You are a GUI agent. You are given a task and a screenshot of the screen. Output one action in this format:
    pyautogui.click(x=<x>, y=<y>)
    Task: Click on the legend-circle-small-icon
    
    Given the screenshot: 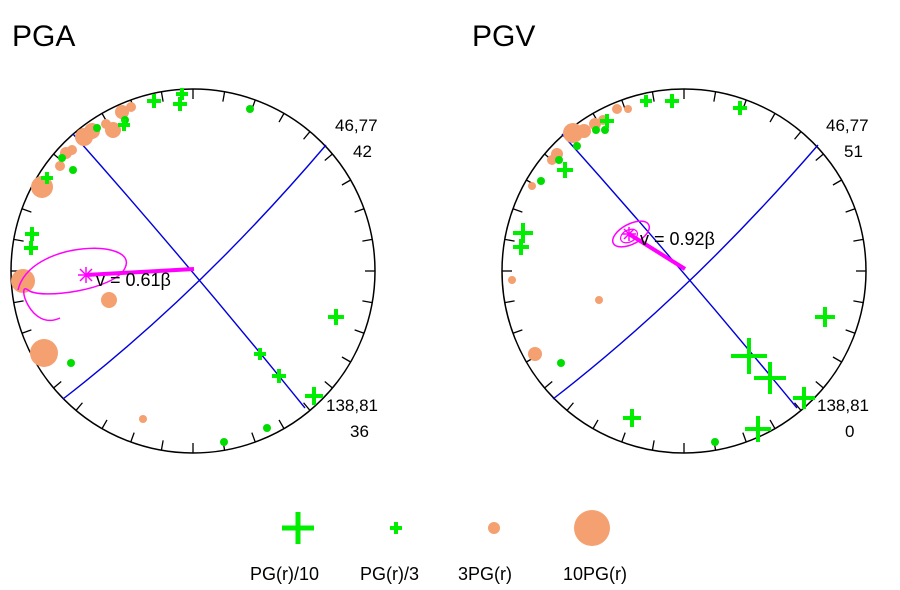 What is the action you would take?
    pyautogui.click(x=494, y=528)
    